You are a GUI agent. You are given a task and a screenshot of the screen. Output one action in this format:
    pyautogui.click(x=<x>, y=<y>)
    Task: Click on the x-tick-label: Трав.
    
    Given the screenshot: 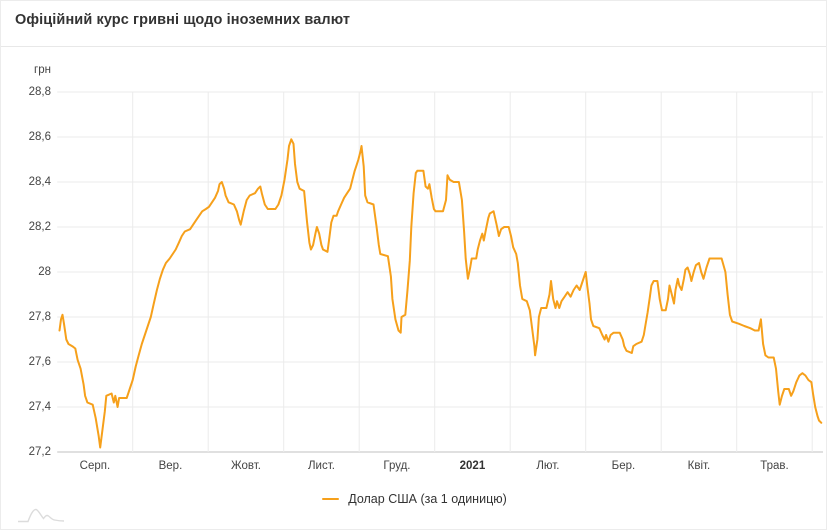 What is the action you would take?
    pyautogui.click(x=774, y=466)
    